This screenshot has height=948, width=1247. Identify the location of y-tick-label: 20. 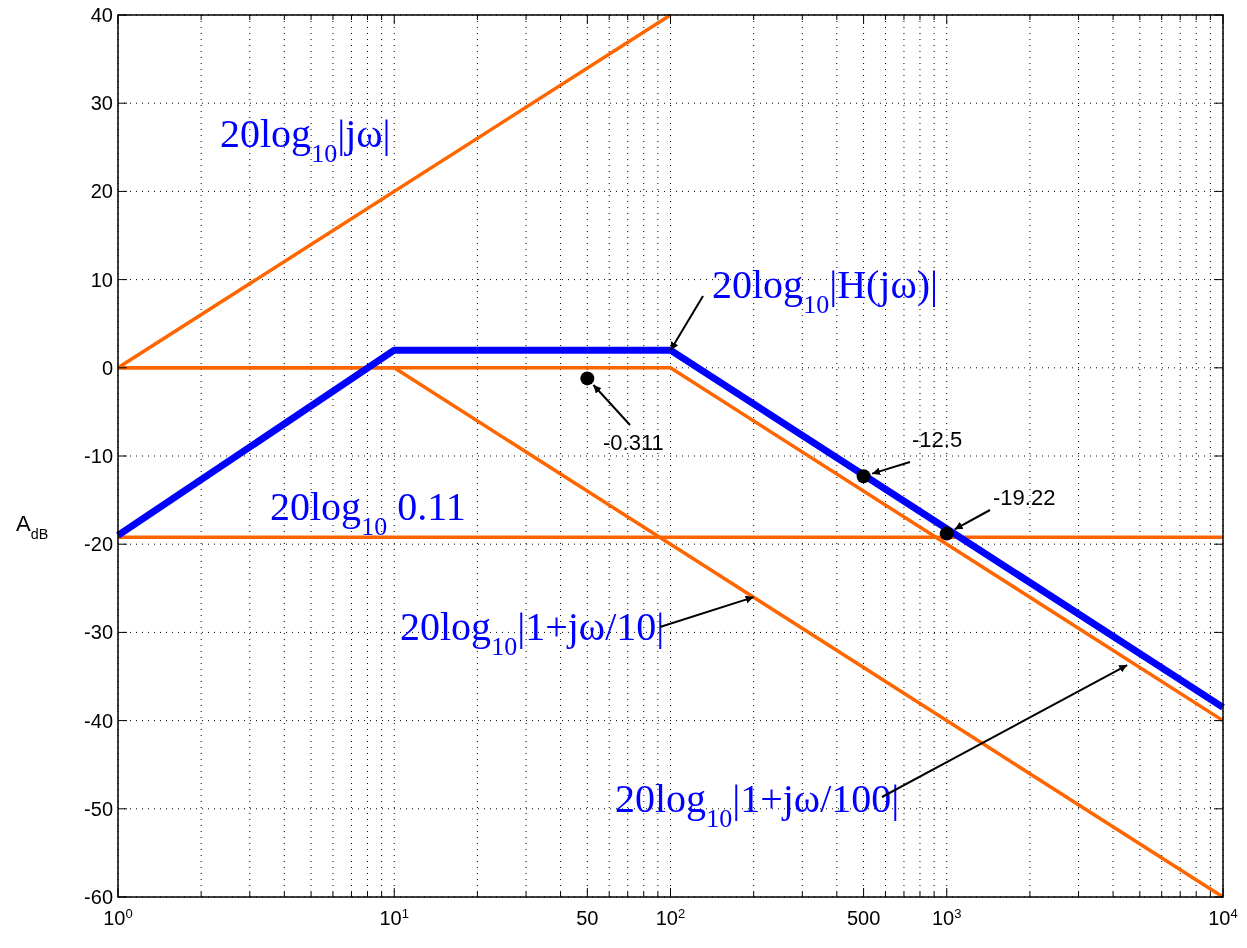
(101, 191).